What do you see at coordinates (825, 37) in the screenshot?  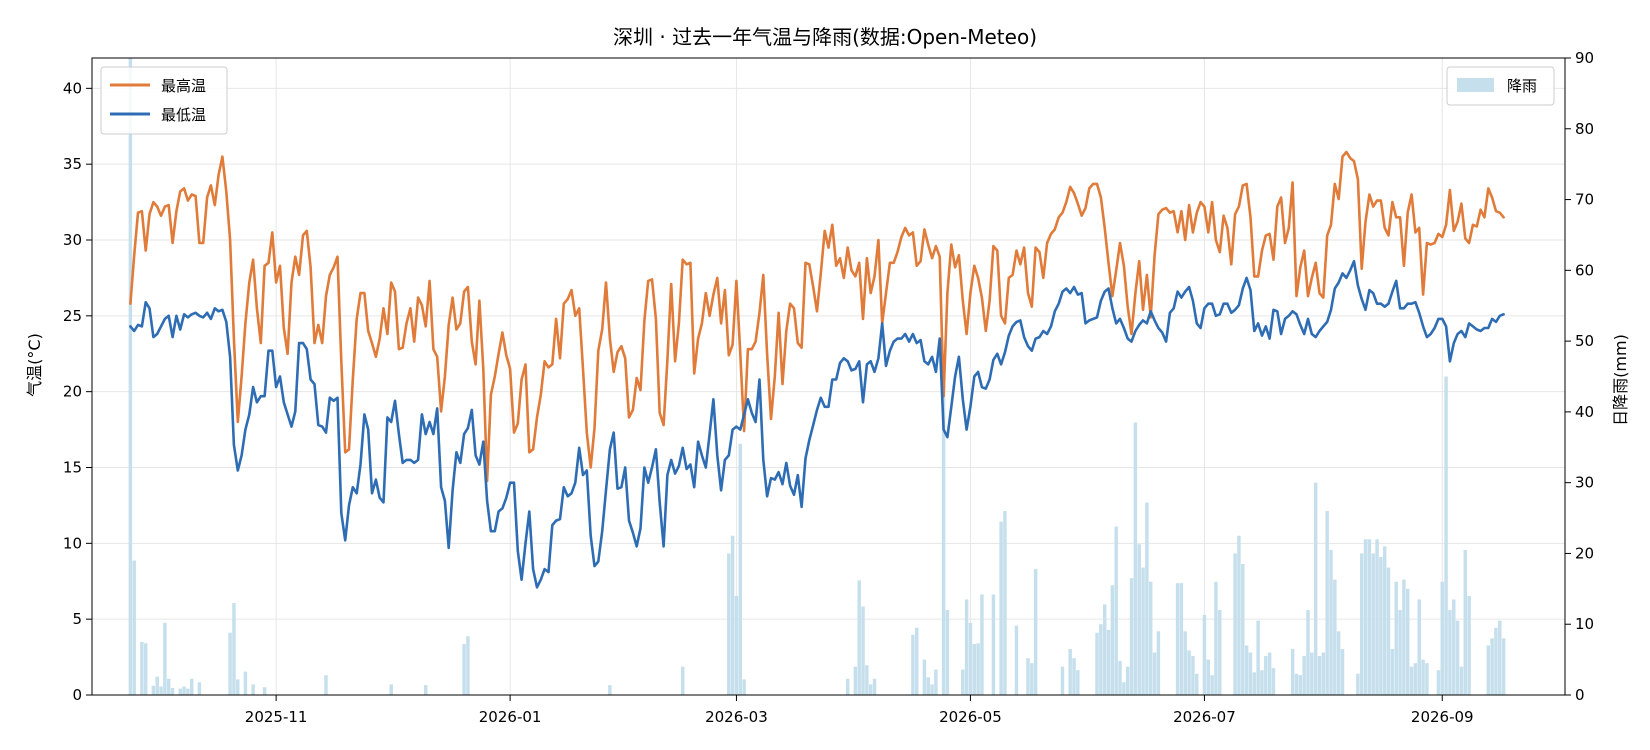 I see `chart-title: 深圳 · 过去一年气温与降雨(数据:Open-Meteo)` at bounding box center [825, 37].